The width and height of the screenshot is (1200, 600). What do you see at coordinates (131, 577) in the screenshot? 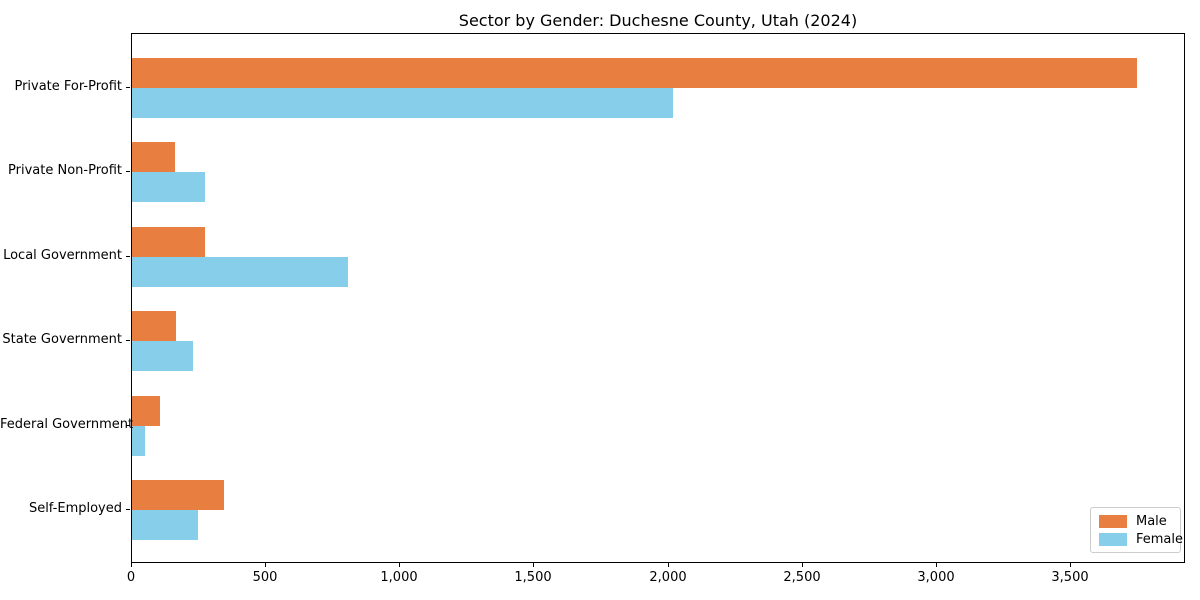
I see `x-tick-label: 0` at bounding box center [131, 577].